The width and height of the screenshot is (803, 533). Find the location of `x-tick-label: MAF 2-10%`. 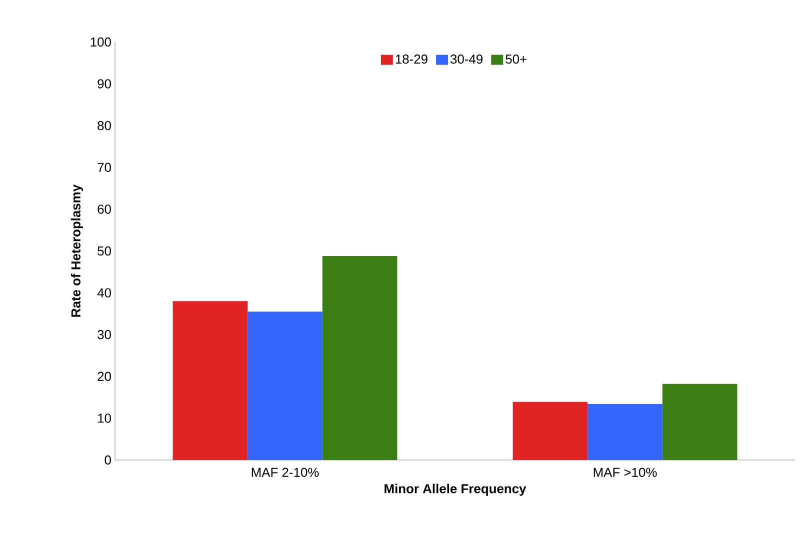

x-tick-label: MAF 2-10% is located at coordinates (285, 472).